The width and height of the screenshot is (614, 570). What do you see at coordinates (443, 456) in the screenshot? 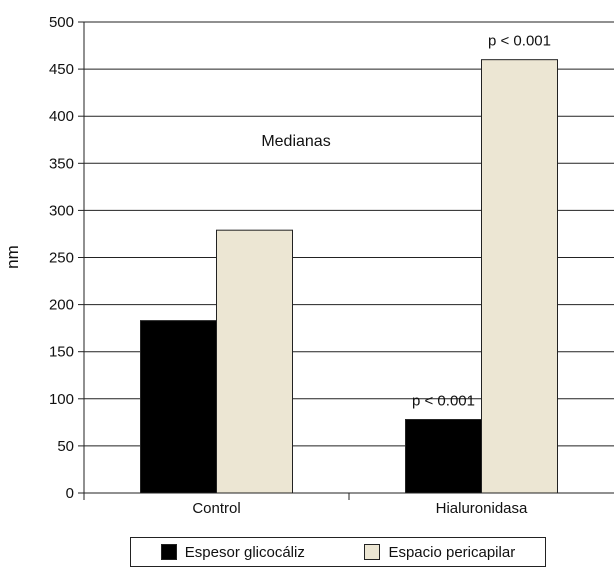
I see `bar-espesor-hialuronidasa` at bounding box center [443, 456].